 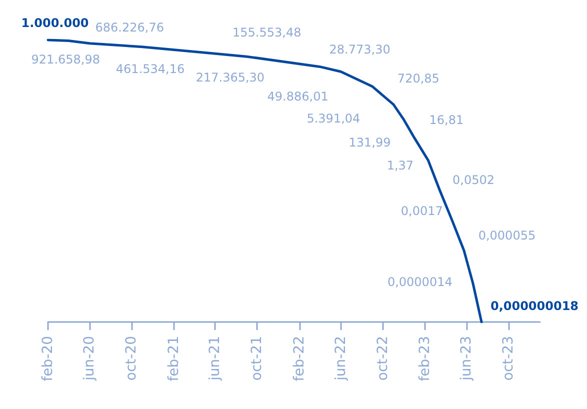 I want to click on x-tick-label: feb-23, so click(x=425, y=359).